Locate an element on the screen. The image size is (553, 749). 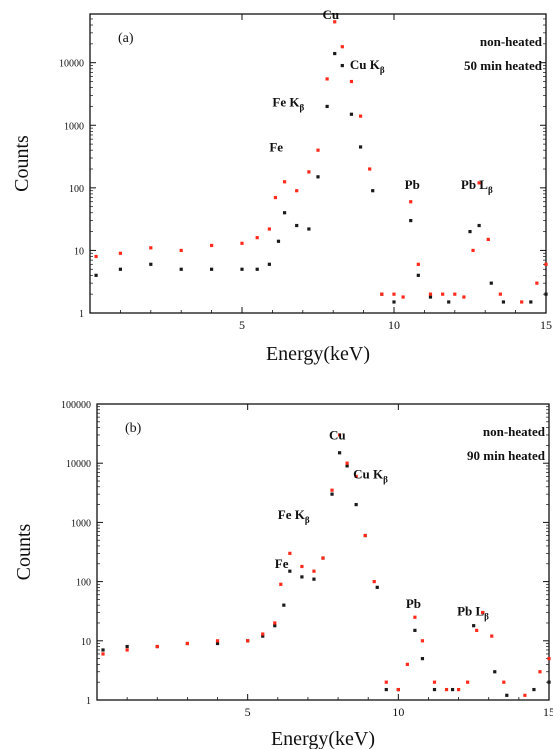
peak-label: Cu Kβ is located at coordinates (370, 476).